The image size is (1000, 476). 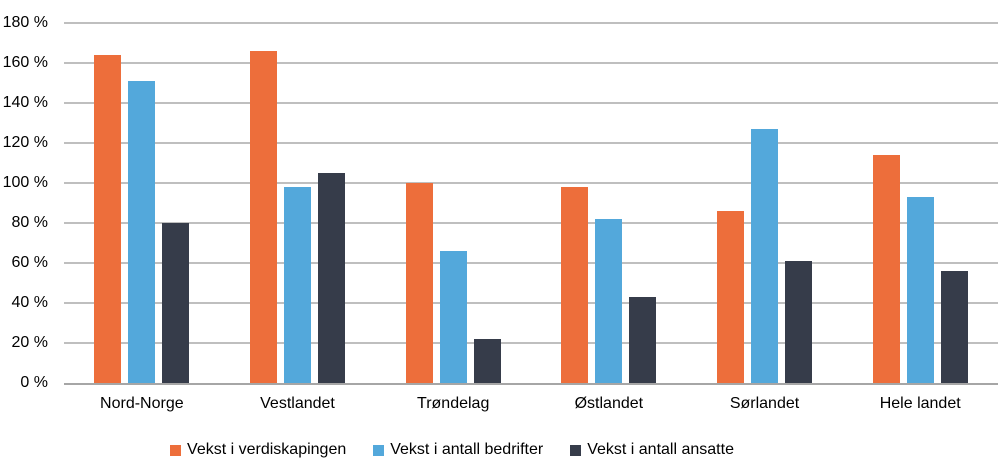 What do you see at coordinates (467, 449) in the screenshot?
I see `legend-label: Vekst i antall bedrifter` at bounding box center [467, 449].